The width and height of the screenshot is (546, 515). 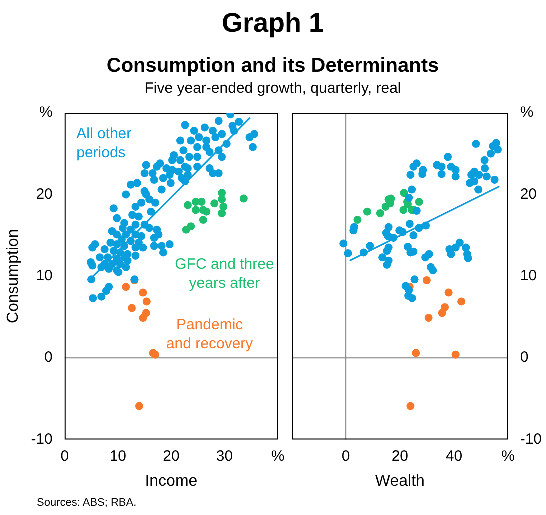 What do you see at coordinates (273, 89) in the screenshot?
I see `text: Five year-ended growth, quarterly, real` at bounding box center [273, 89].